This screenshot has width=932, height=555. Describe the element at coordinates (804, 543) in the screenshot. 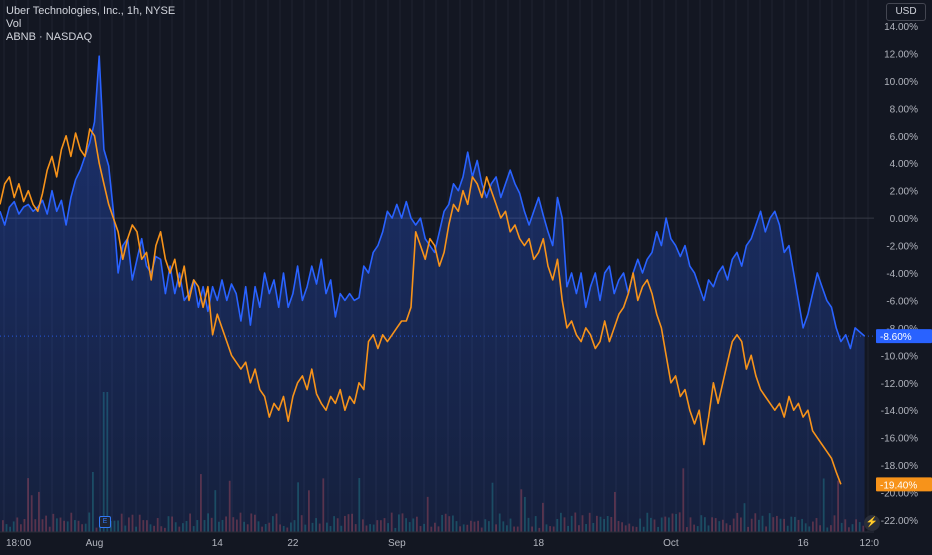

I see `x-tick-label: 16` at that location.